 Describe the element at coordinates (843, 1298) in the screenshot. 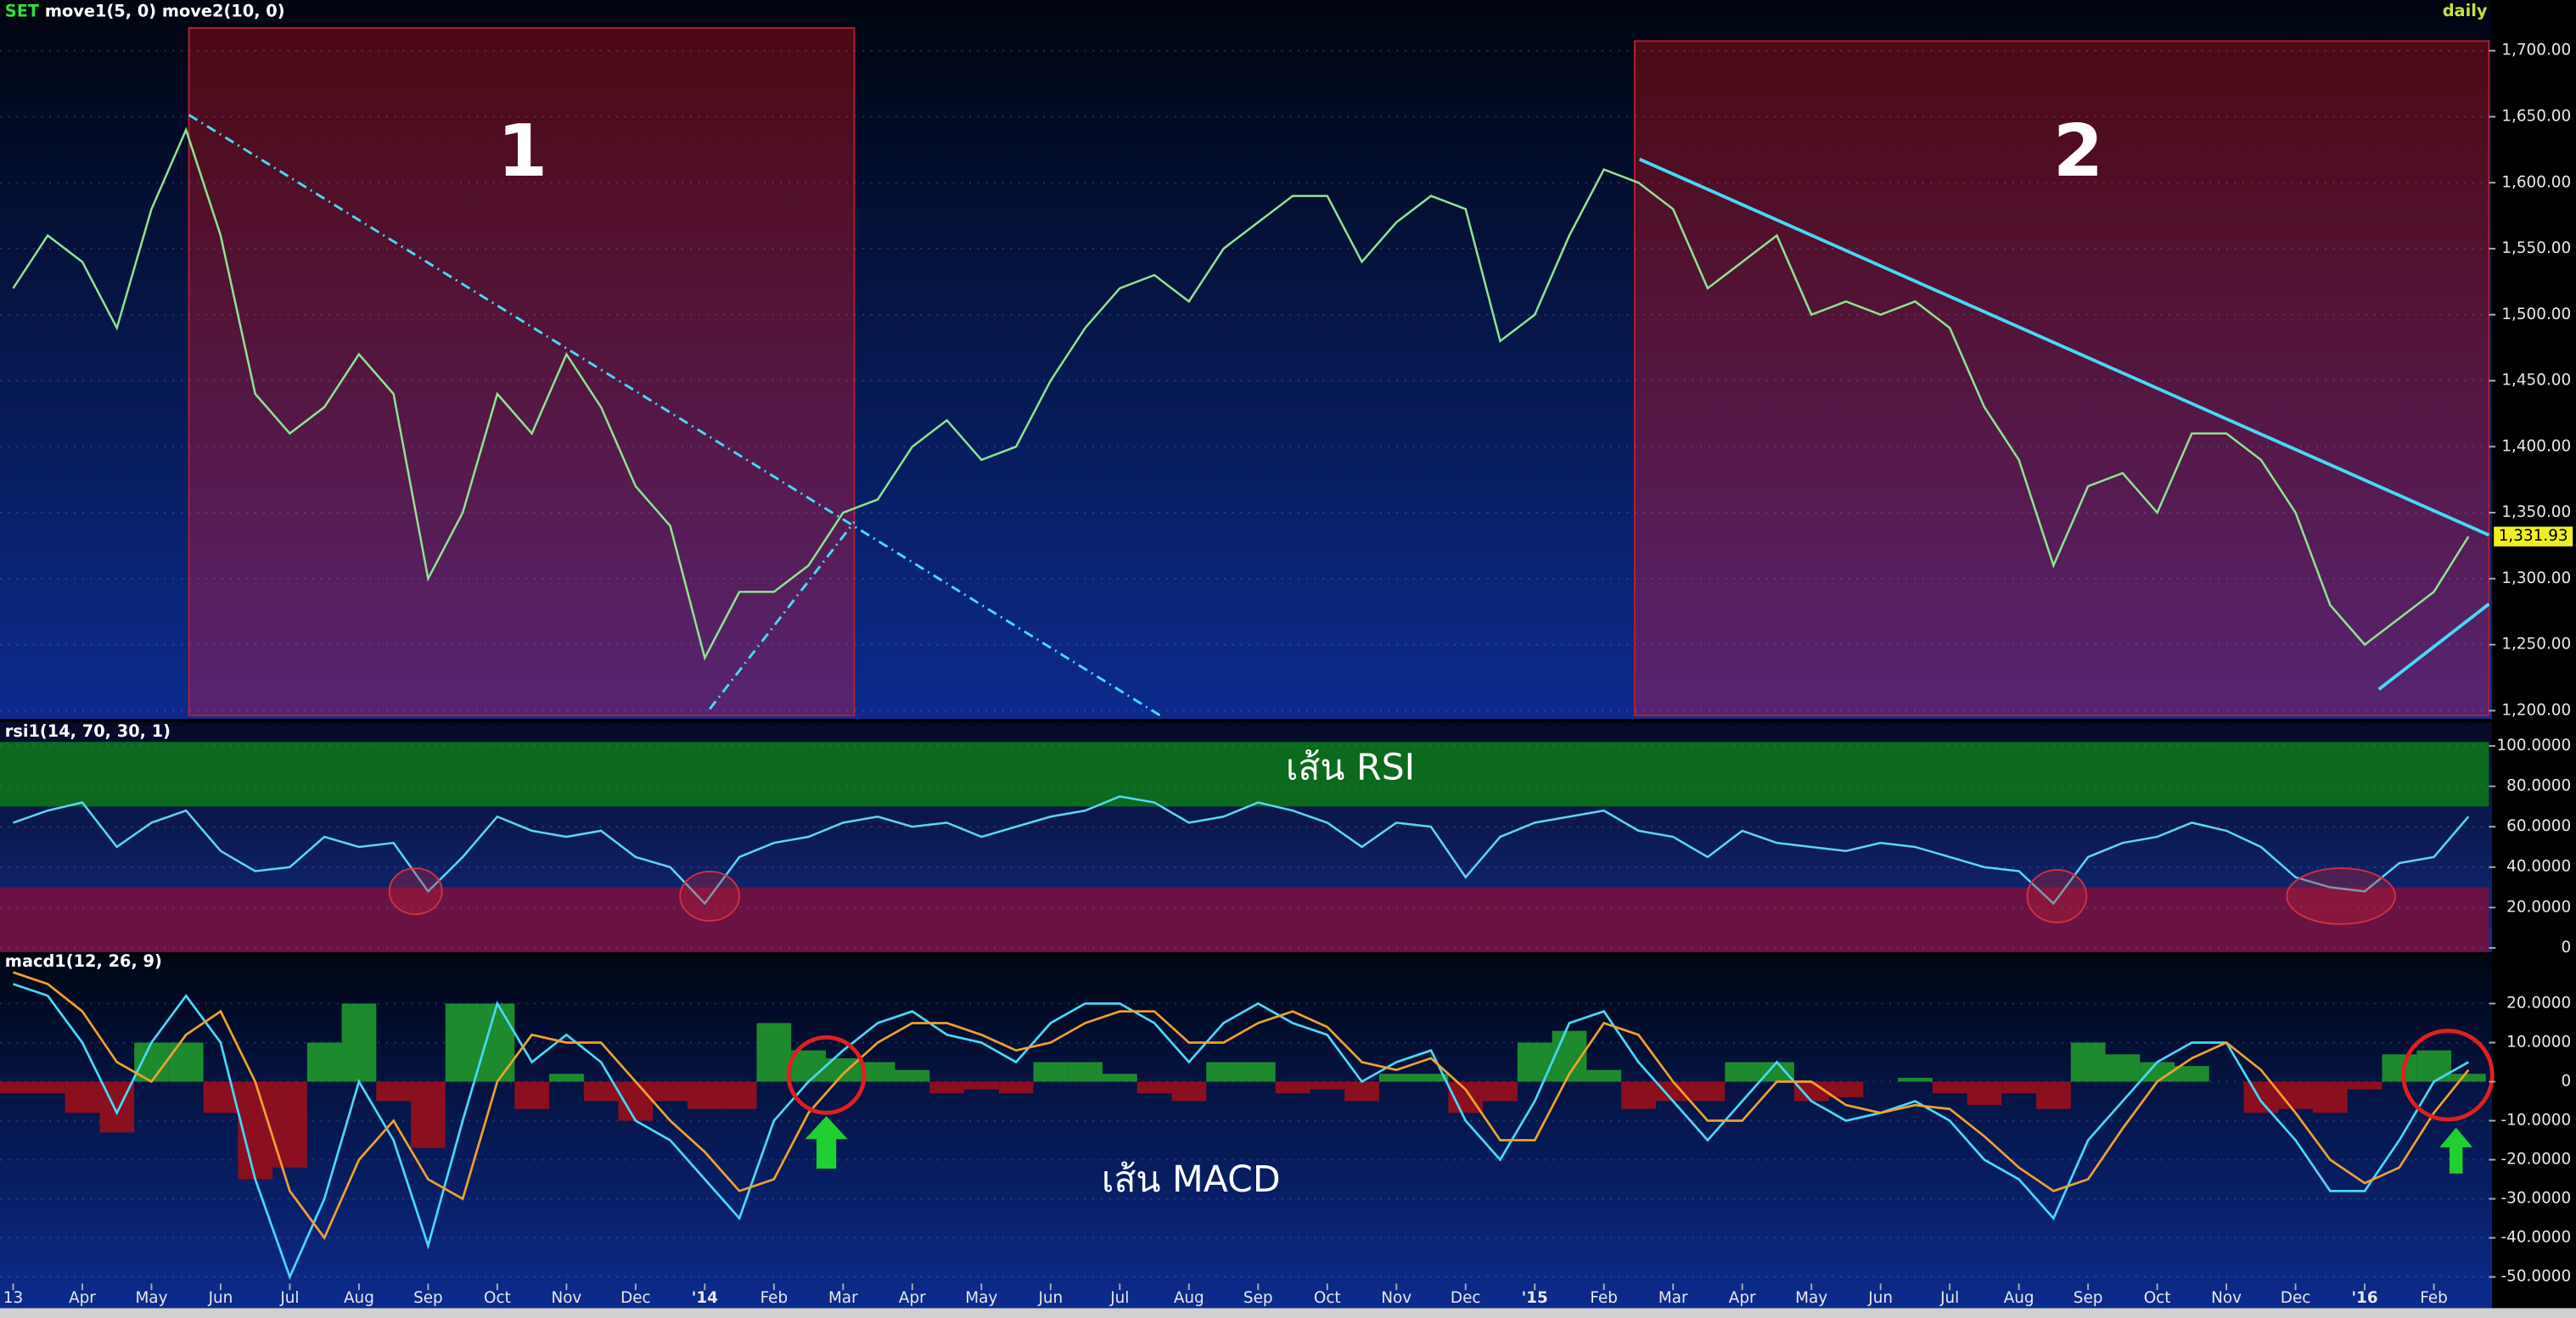

I see `x-tick-label: Mar` at that location.